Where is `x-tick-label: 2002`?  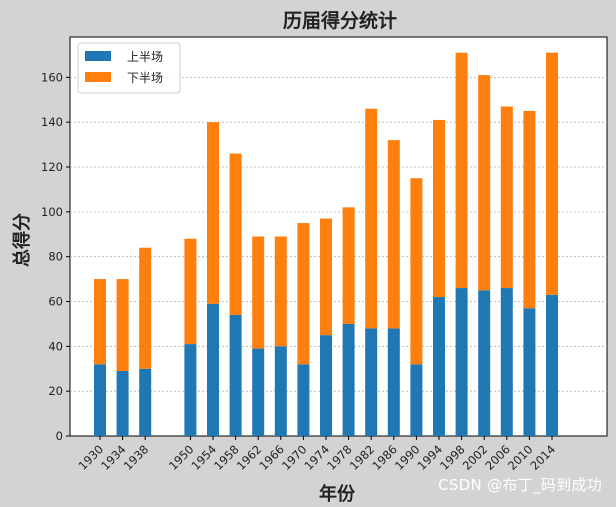 x-tick-label: 2002 is located at coordinates (475, 457).